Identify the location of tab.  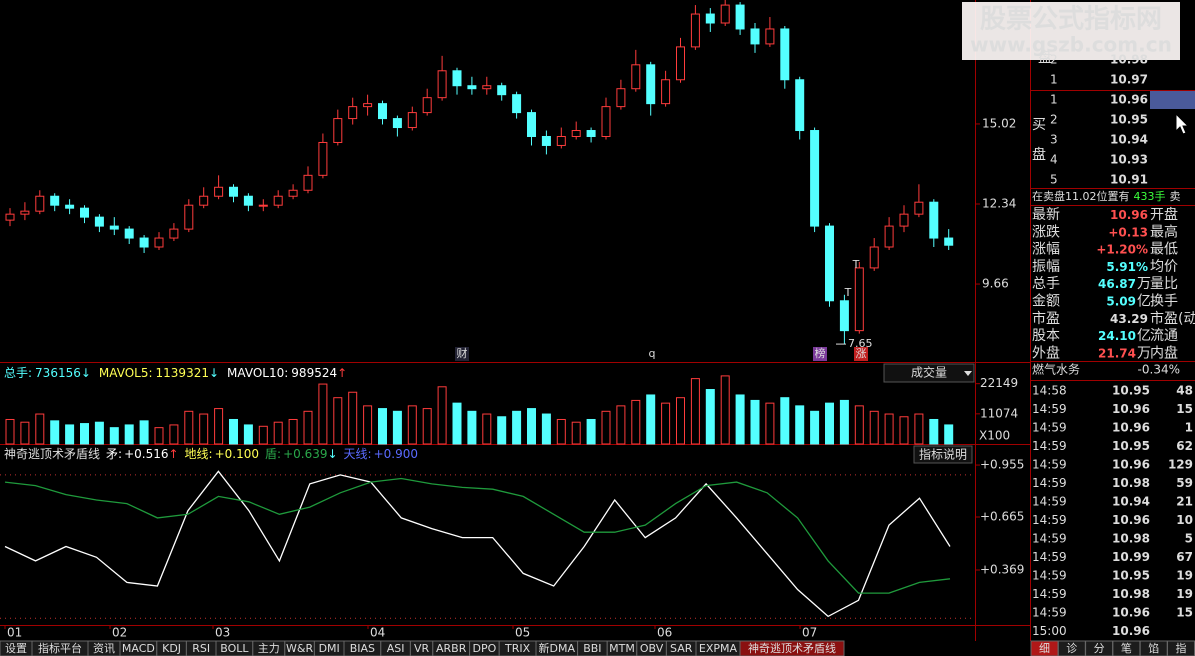
(792, 648).